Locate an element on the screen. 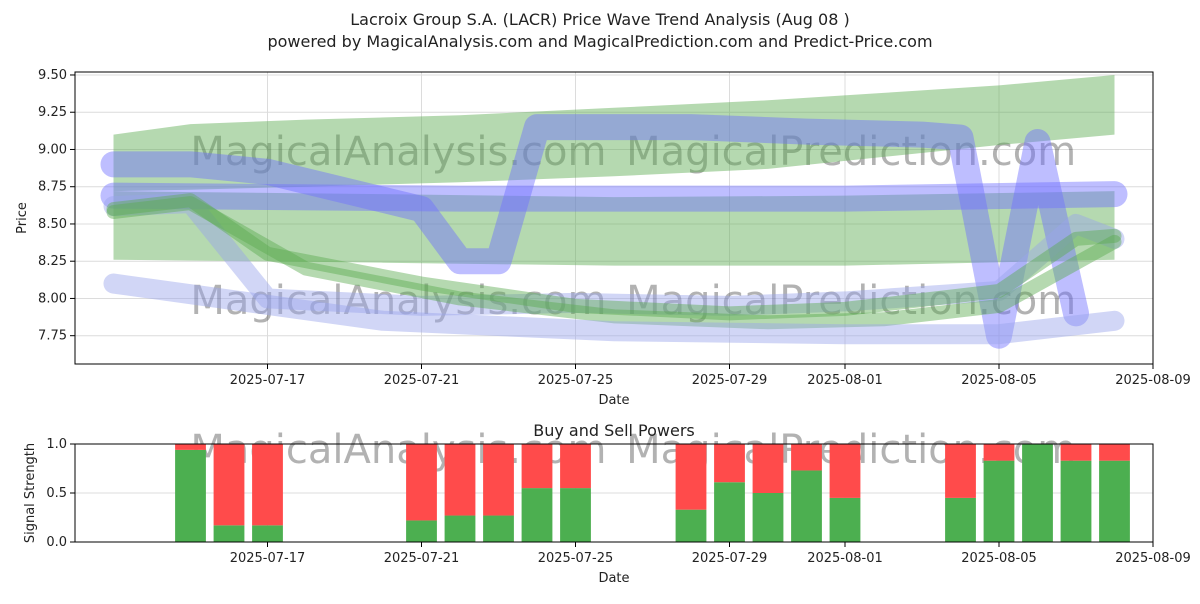 This screenshot has width=1200, height=604. y-tick-label: 1.0 is located at coordinates (56, 444).